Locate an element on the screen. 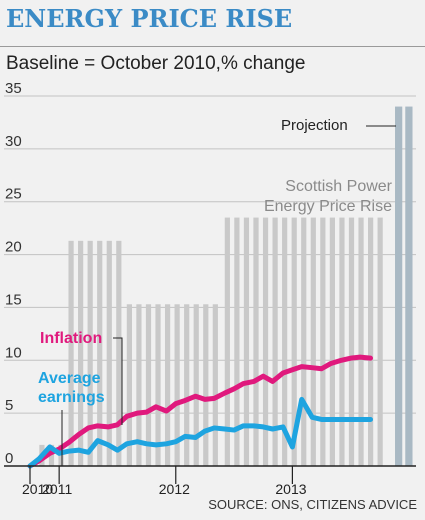 Image resolution: width=425 pixels, height=520 pixels. average-earnings-label: Average is located at coordinates (69, 378).